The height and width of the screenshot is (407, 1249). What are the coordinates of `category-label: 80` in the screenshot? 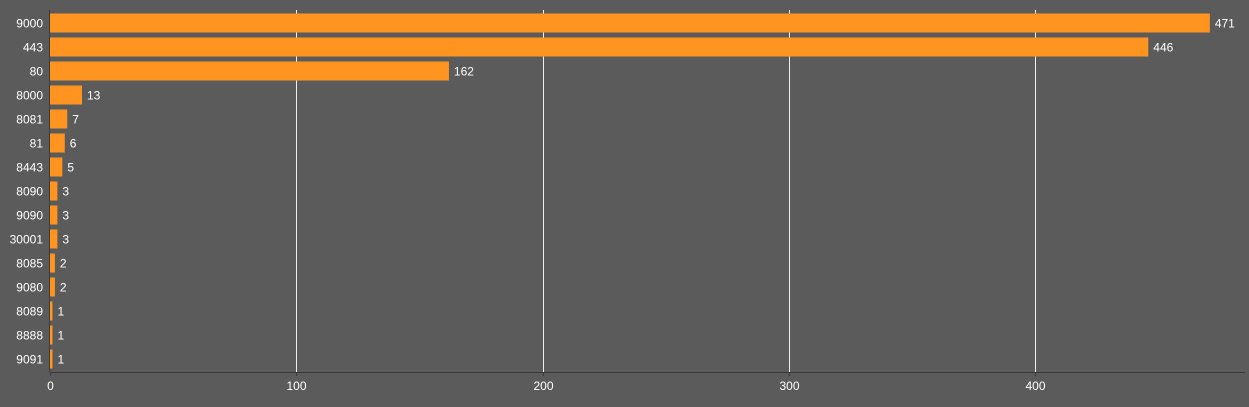 It's located at (37, 72).